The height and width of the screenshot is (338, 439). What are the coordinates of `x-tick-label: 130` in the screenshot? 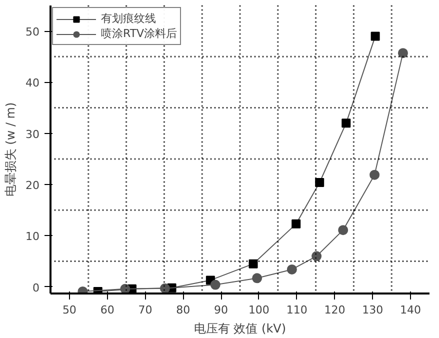 It's located at (373, 310).